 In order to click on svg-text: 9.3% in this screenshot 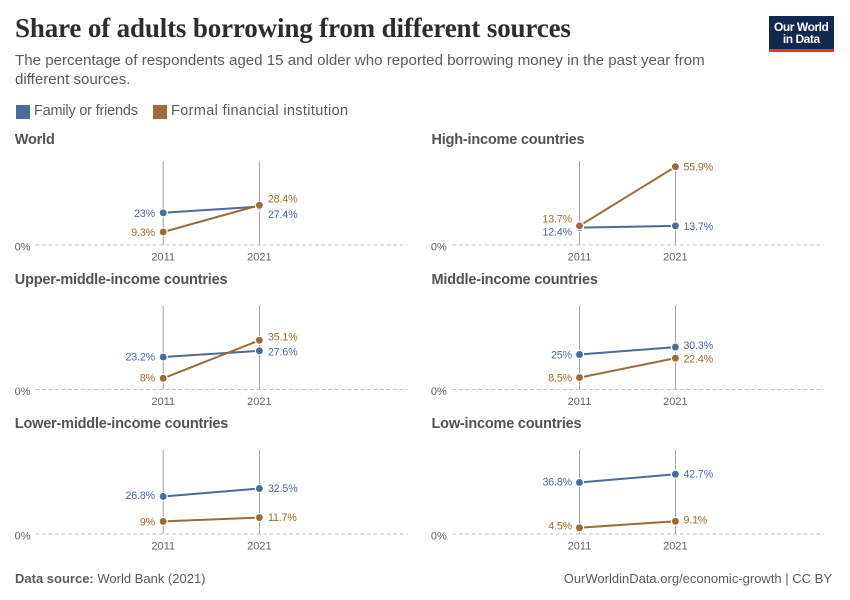, I will do `click(143, 233)`.